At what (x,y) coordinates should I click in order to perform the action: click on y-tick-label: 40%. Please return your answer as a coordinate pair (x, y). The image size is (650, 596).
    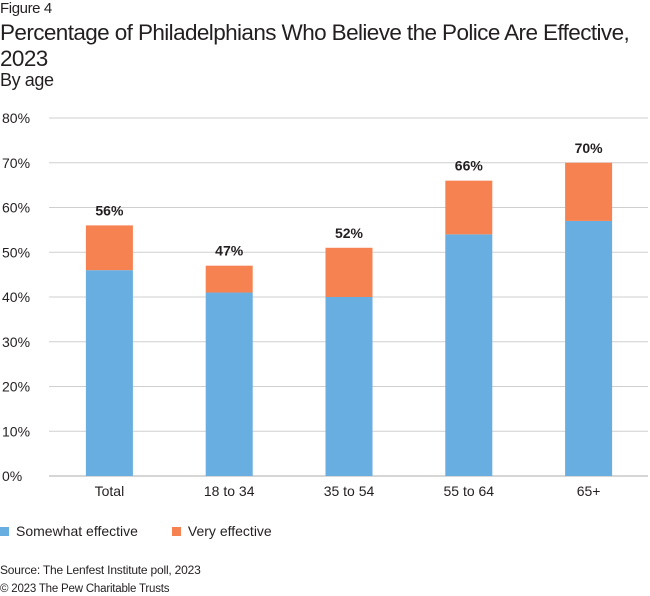
    Looking at the image, I should click on (16, 297).